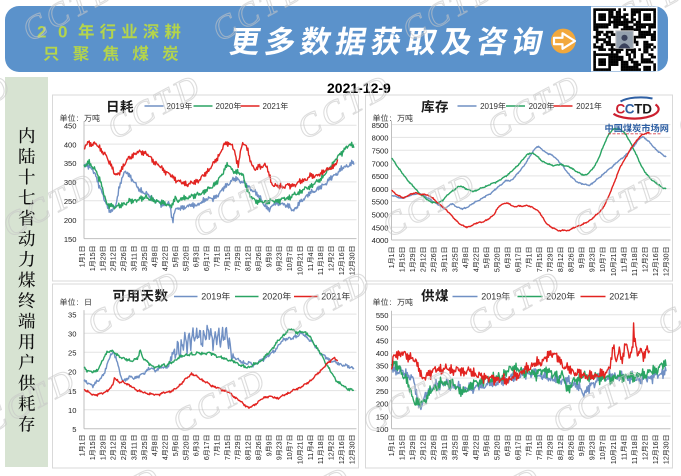  What do you see at coordinates (380, 189) in the screenshot?
I see `svg-text: 6000` at bounding box center [380, 189].